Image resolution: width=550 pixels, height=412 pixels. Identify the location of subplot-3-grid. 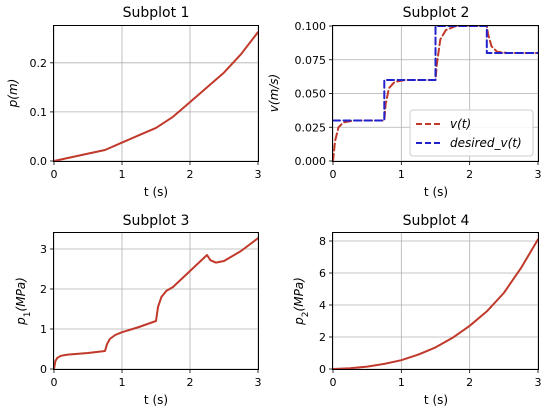
(156, 301).